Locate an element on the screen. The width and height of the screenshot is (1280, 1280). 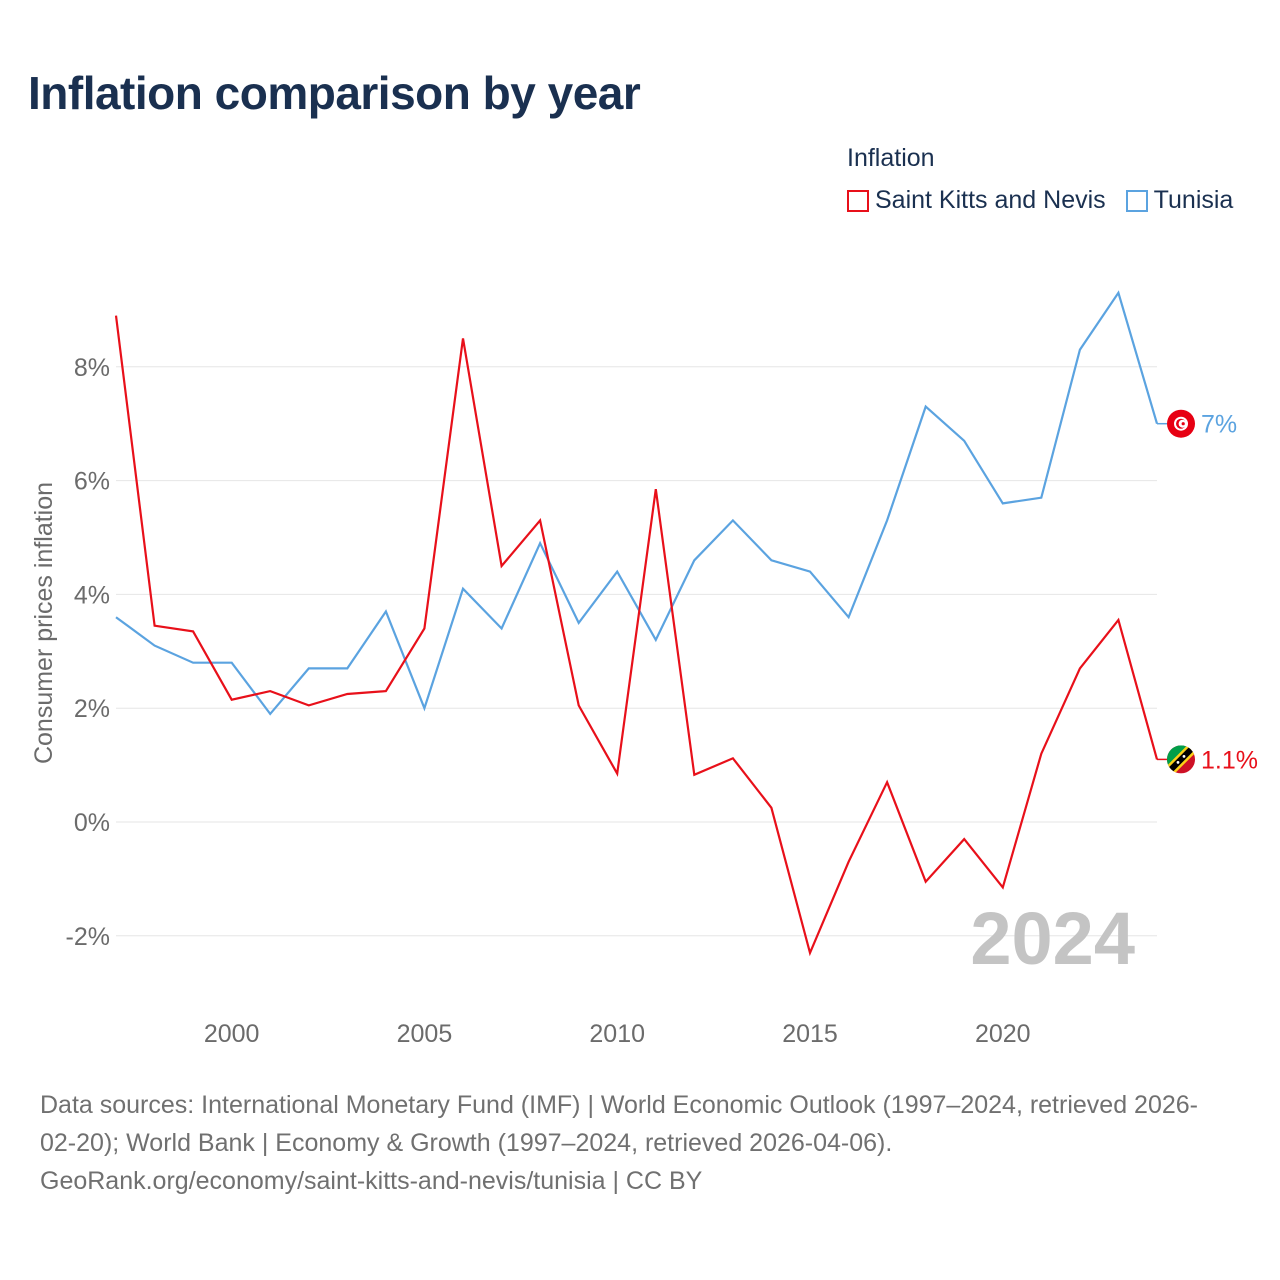
x-tick-label: 2020 is located at coordinates (1003, 1034).